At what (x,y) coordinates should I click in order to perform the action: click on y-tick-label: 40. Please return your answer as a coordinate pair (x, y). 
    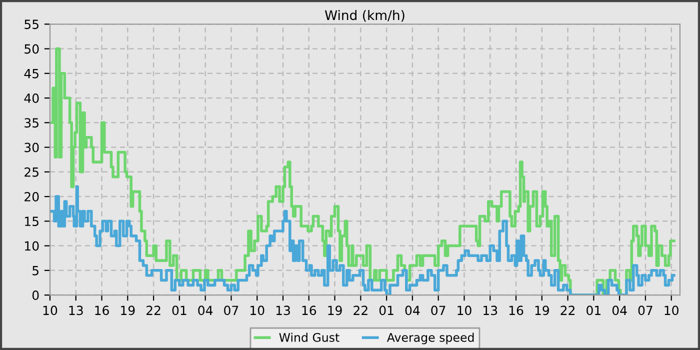
    Looking at the image, I should click on (31, 98).